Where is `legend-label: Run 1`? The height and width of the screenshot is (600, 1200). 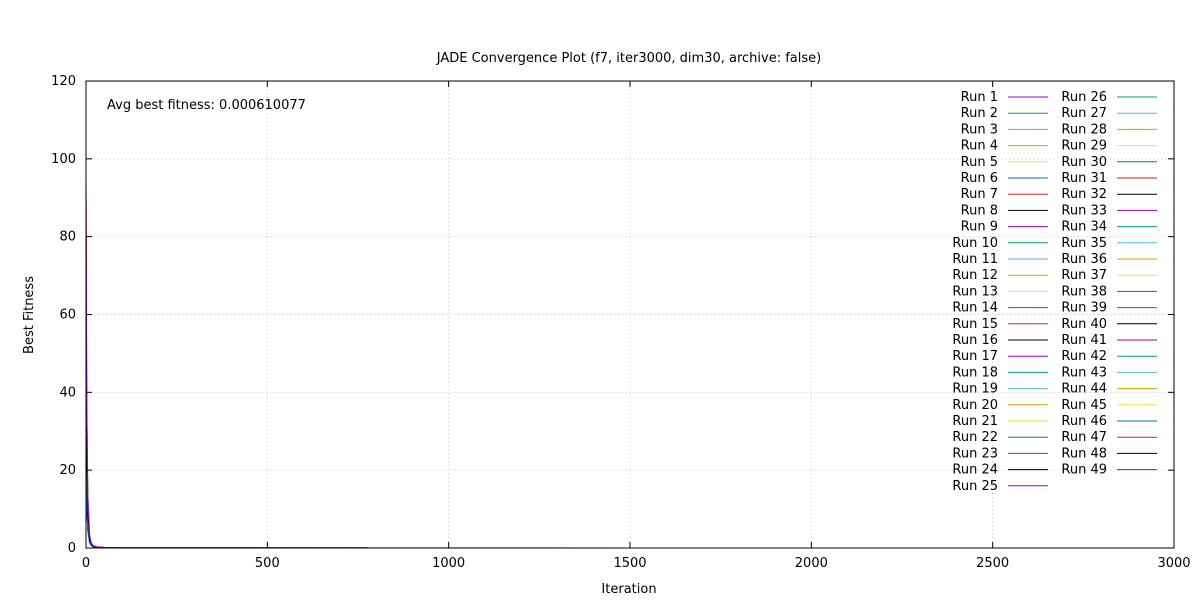
legend-label: Run 1 is located at coordinates (979, 97).